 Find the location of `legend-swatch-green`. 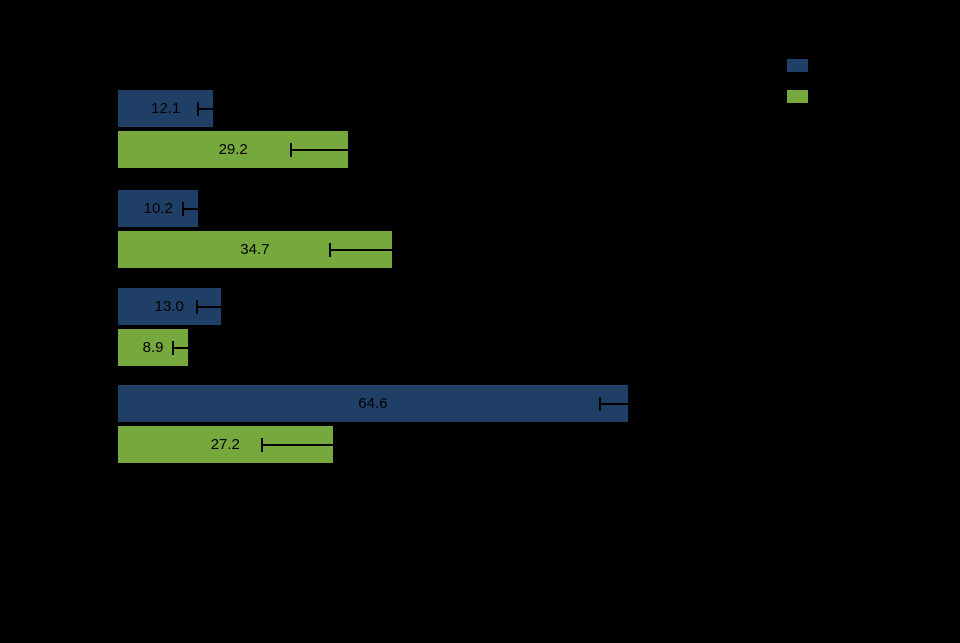

legend-swatch-green is located at coordinates (797, 96).